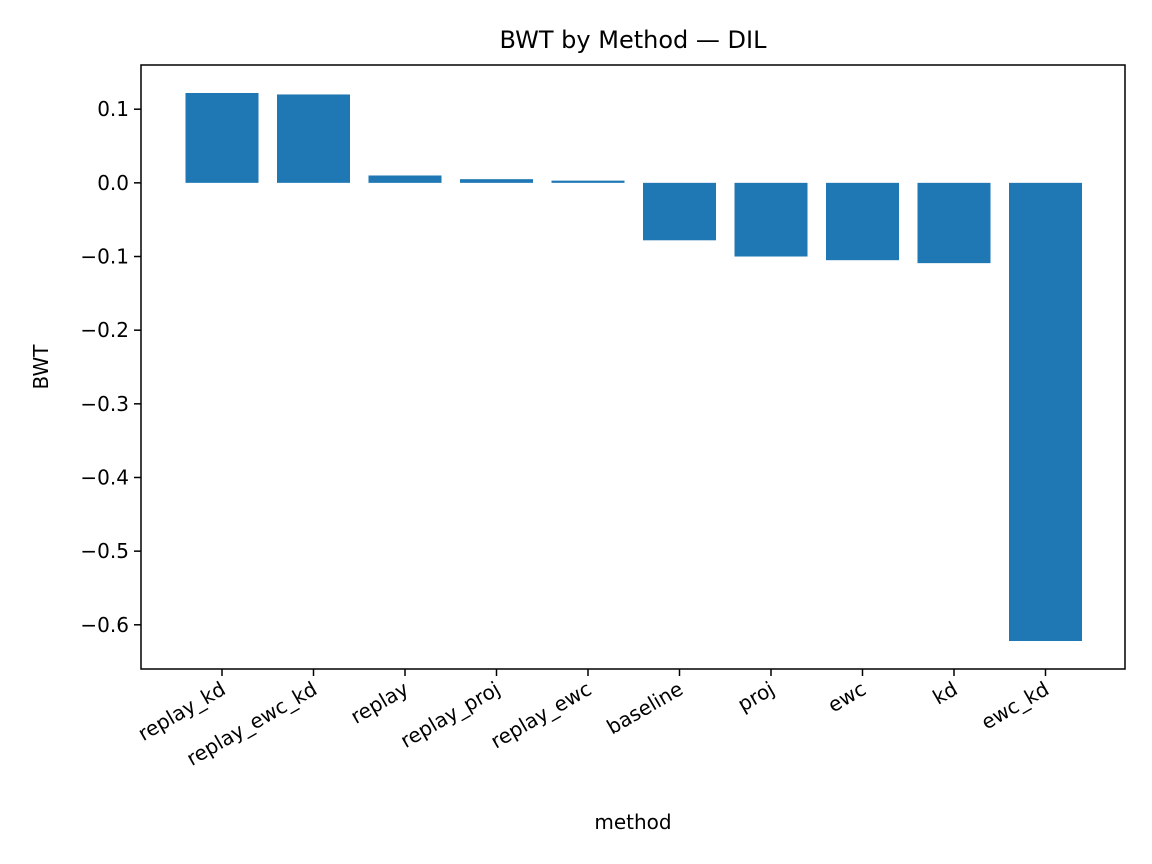  Describe the element at coordinates (496, 181) in the screenshot. I see `bar-replay_proj` at that location.